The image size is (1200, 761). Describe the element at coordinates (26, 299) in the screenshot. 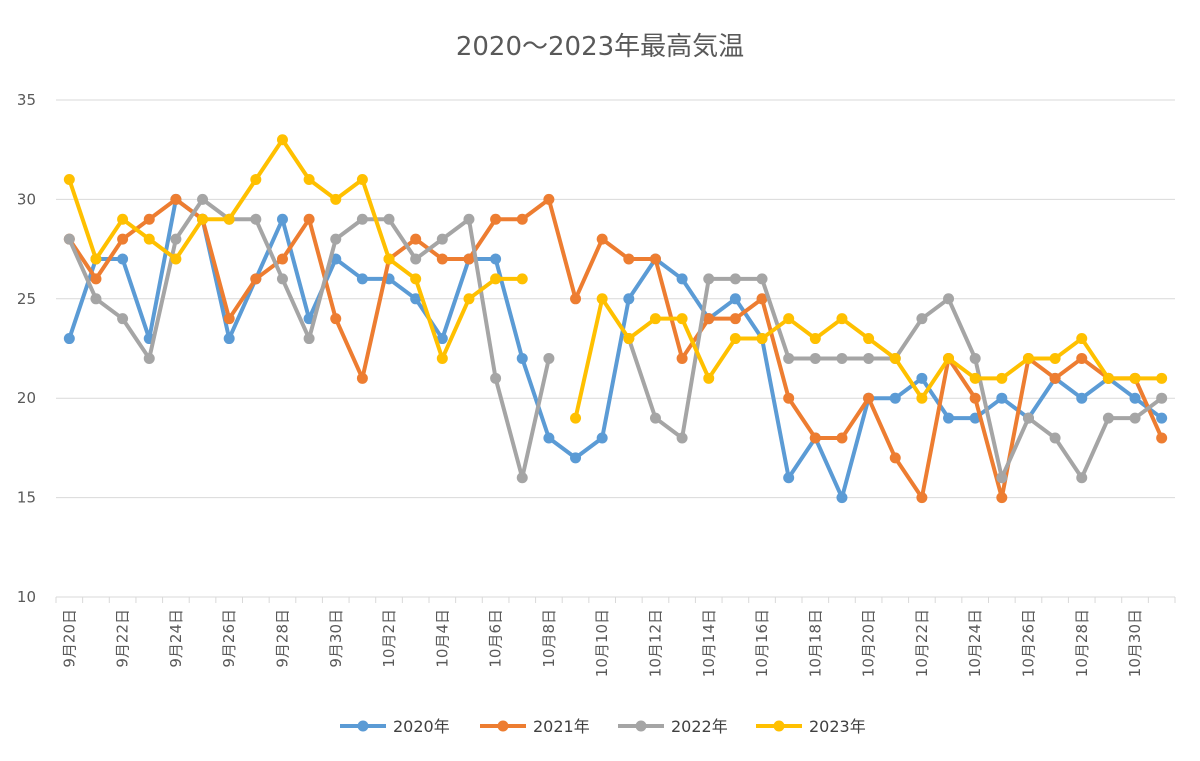

I see `y-tick-label: 25` at that location.